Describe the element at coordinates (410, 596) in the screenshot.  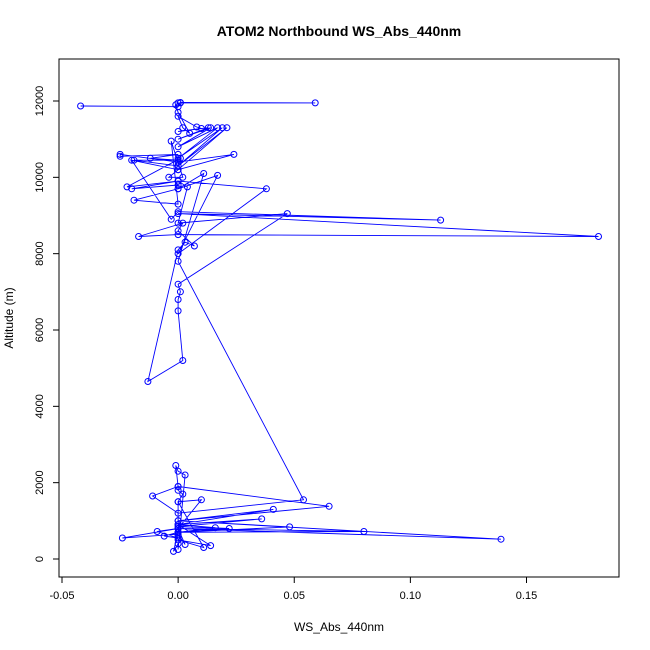
I see `x-tick-label: 0.10` at that location.